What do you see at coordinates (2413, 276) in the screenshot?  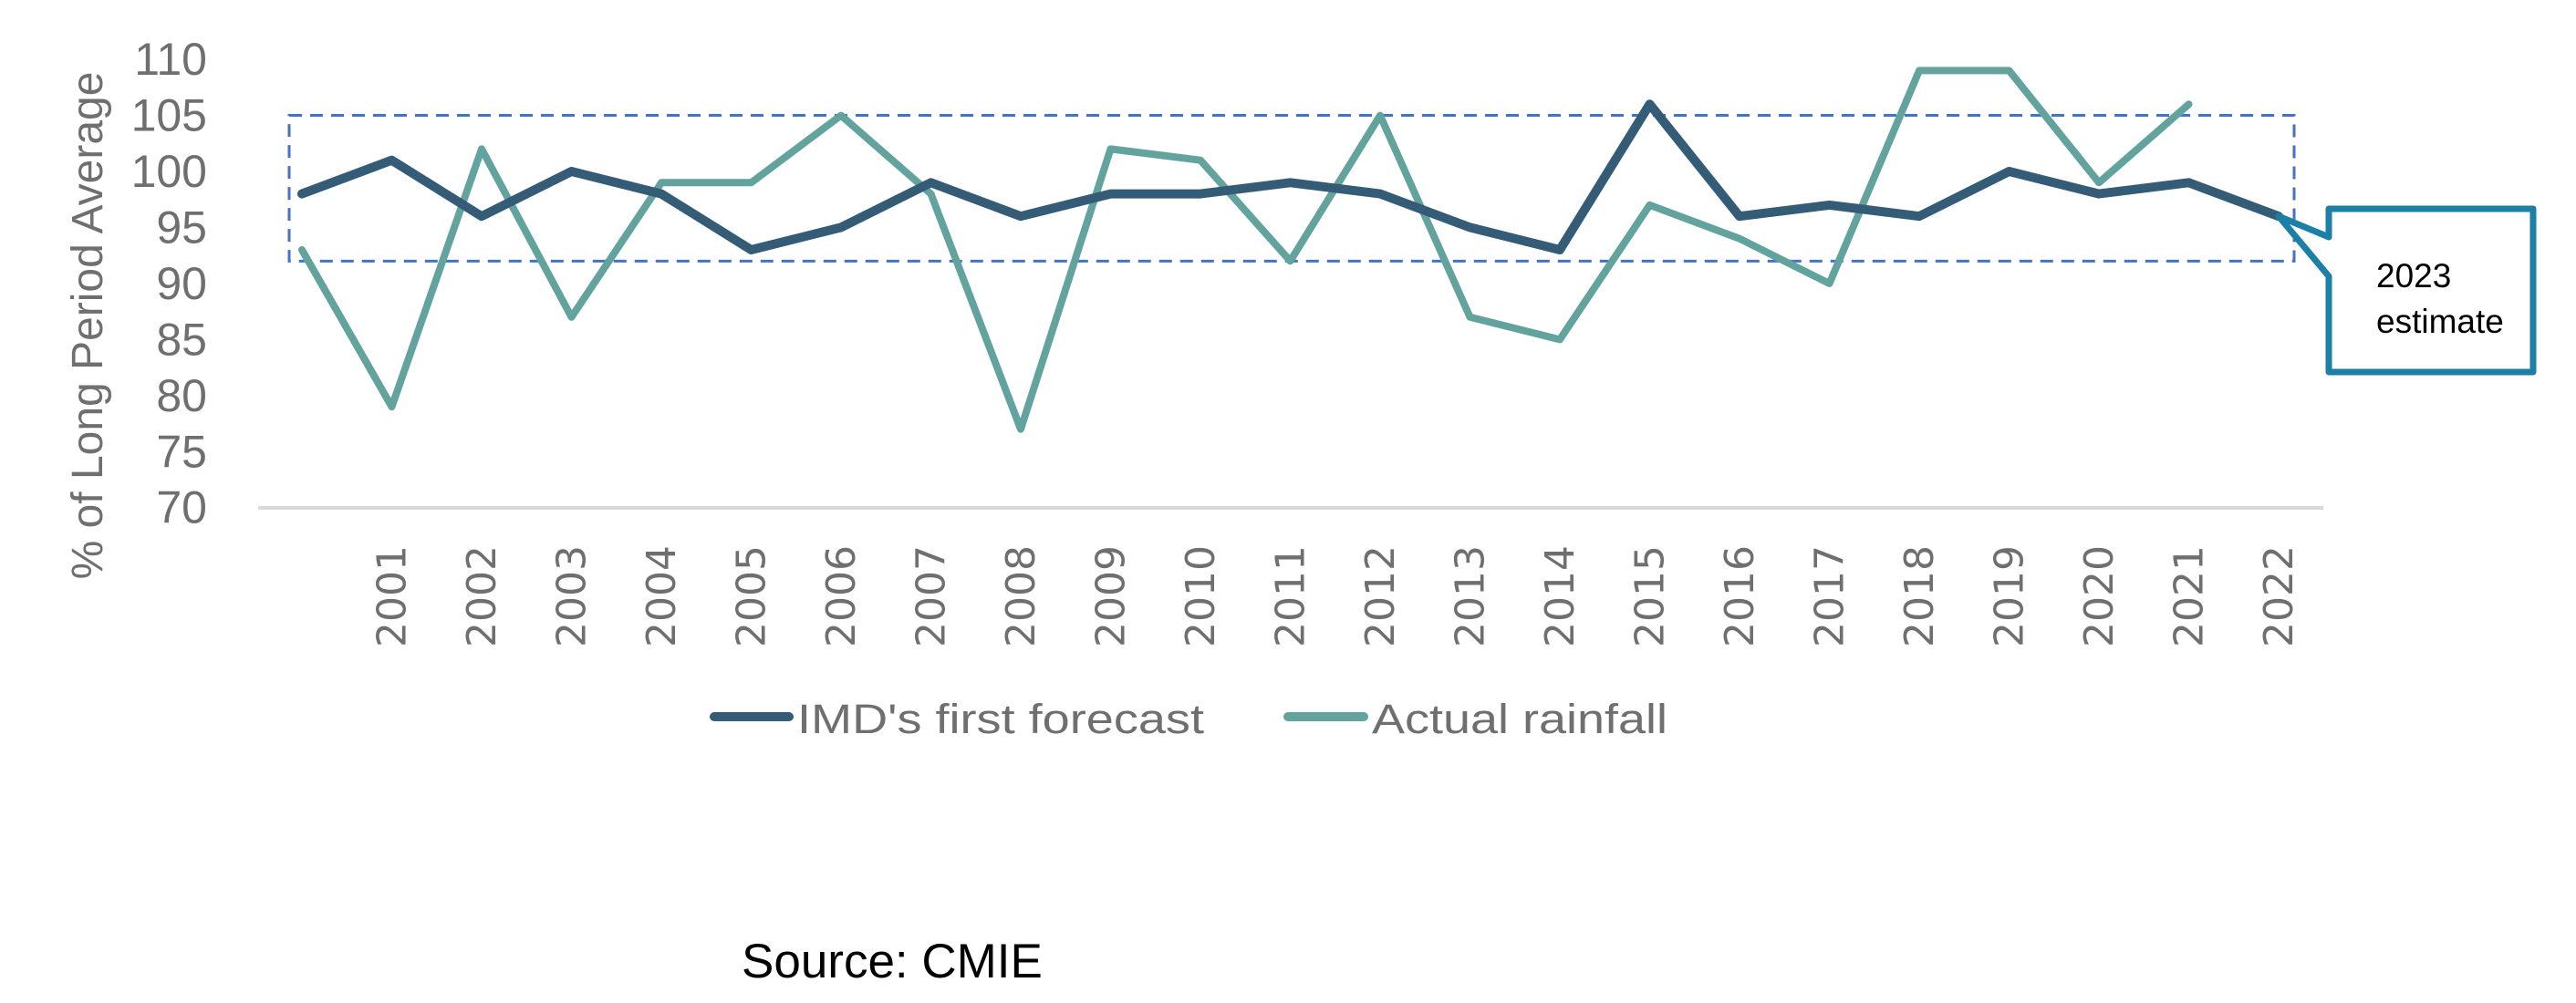 I see `callout-line-1: 2023` at bounding box center [2413, 276].